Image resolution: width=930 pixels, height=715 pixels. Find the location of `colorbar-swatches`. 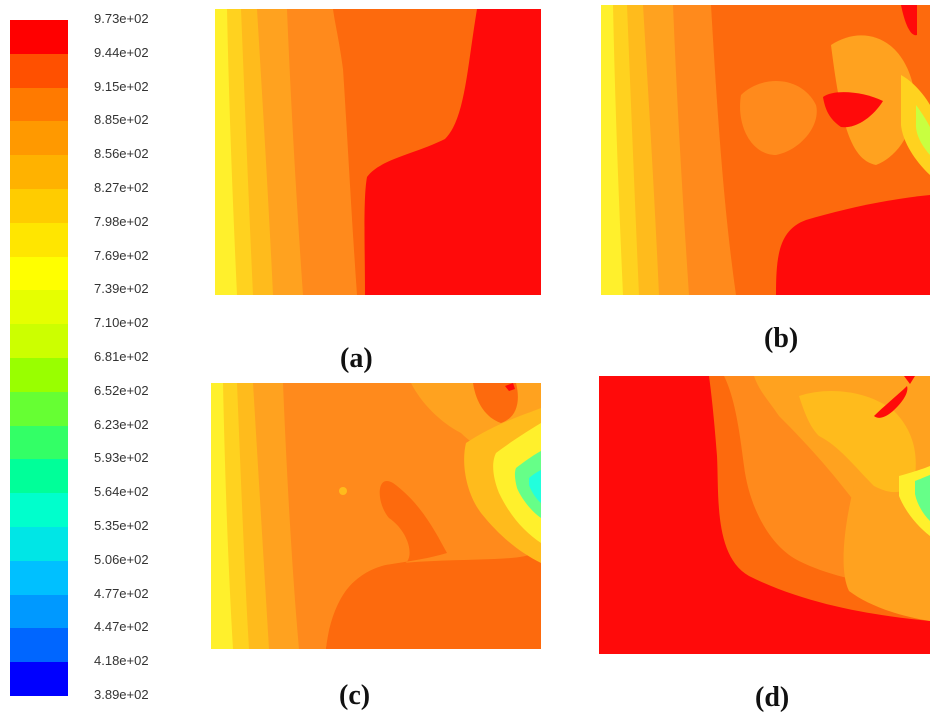

colorbar-swatches is located at coordinates (39, 358).